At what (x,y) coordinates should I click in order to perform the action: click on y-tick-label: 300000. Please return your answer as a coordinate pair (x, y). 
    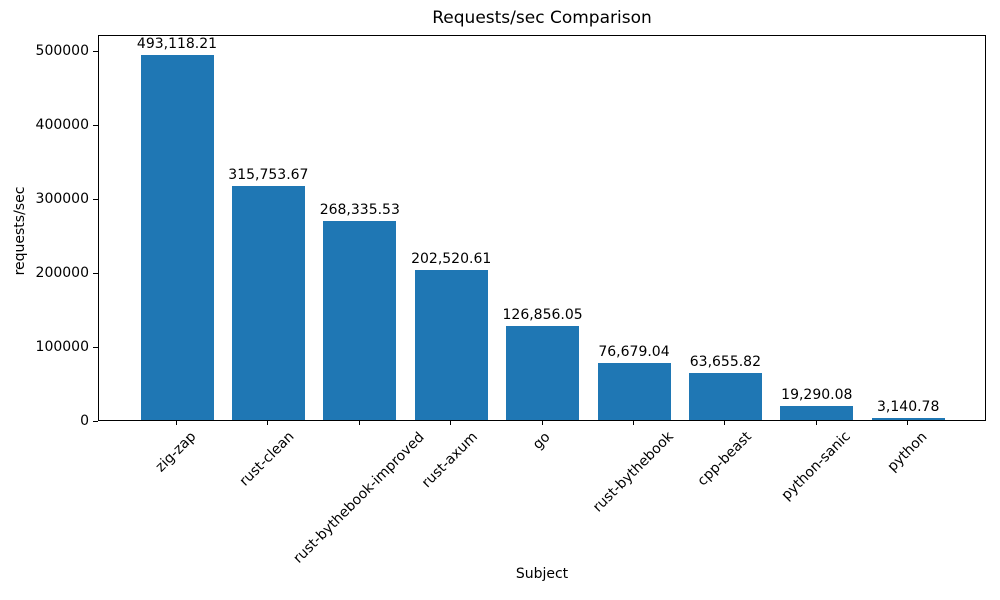
    Looking at the image, I should click on (62, 199).